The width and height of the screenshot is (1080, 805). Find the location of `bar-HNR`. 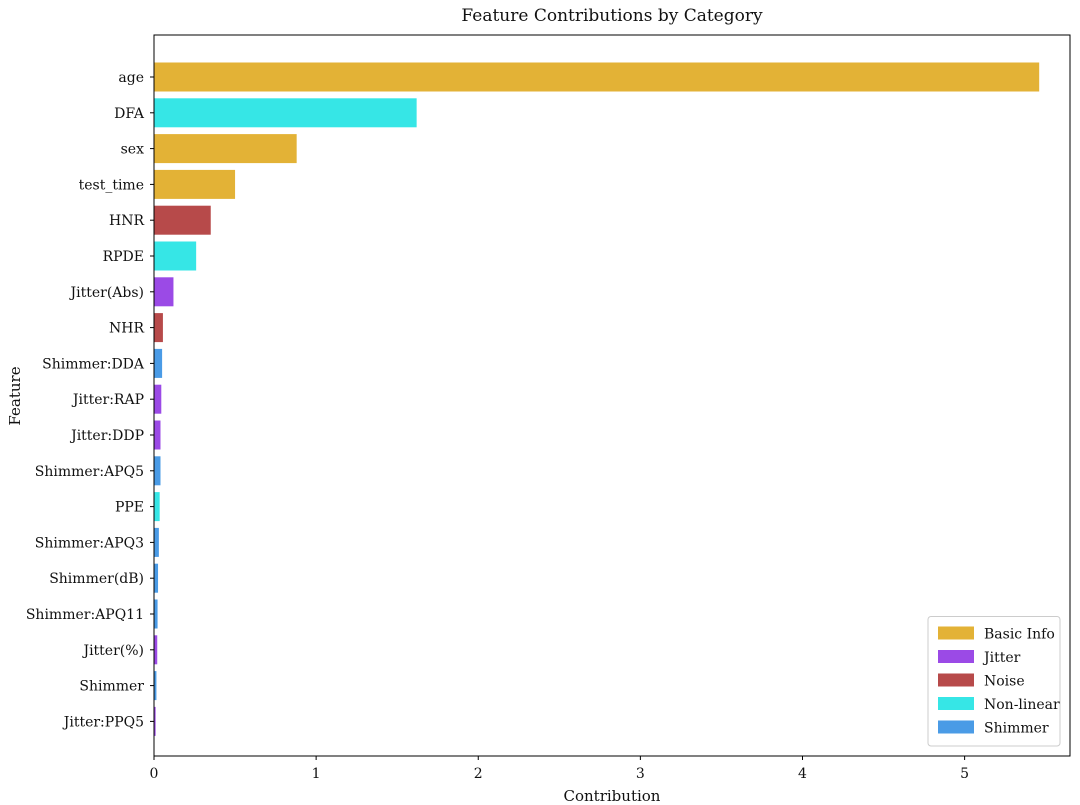

bar-HNR is located at coordinates (182, 220).